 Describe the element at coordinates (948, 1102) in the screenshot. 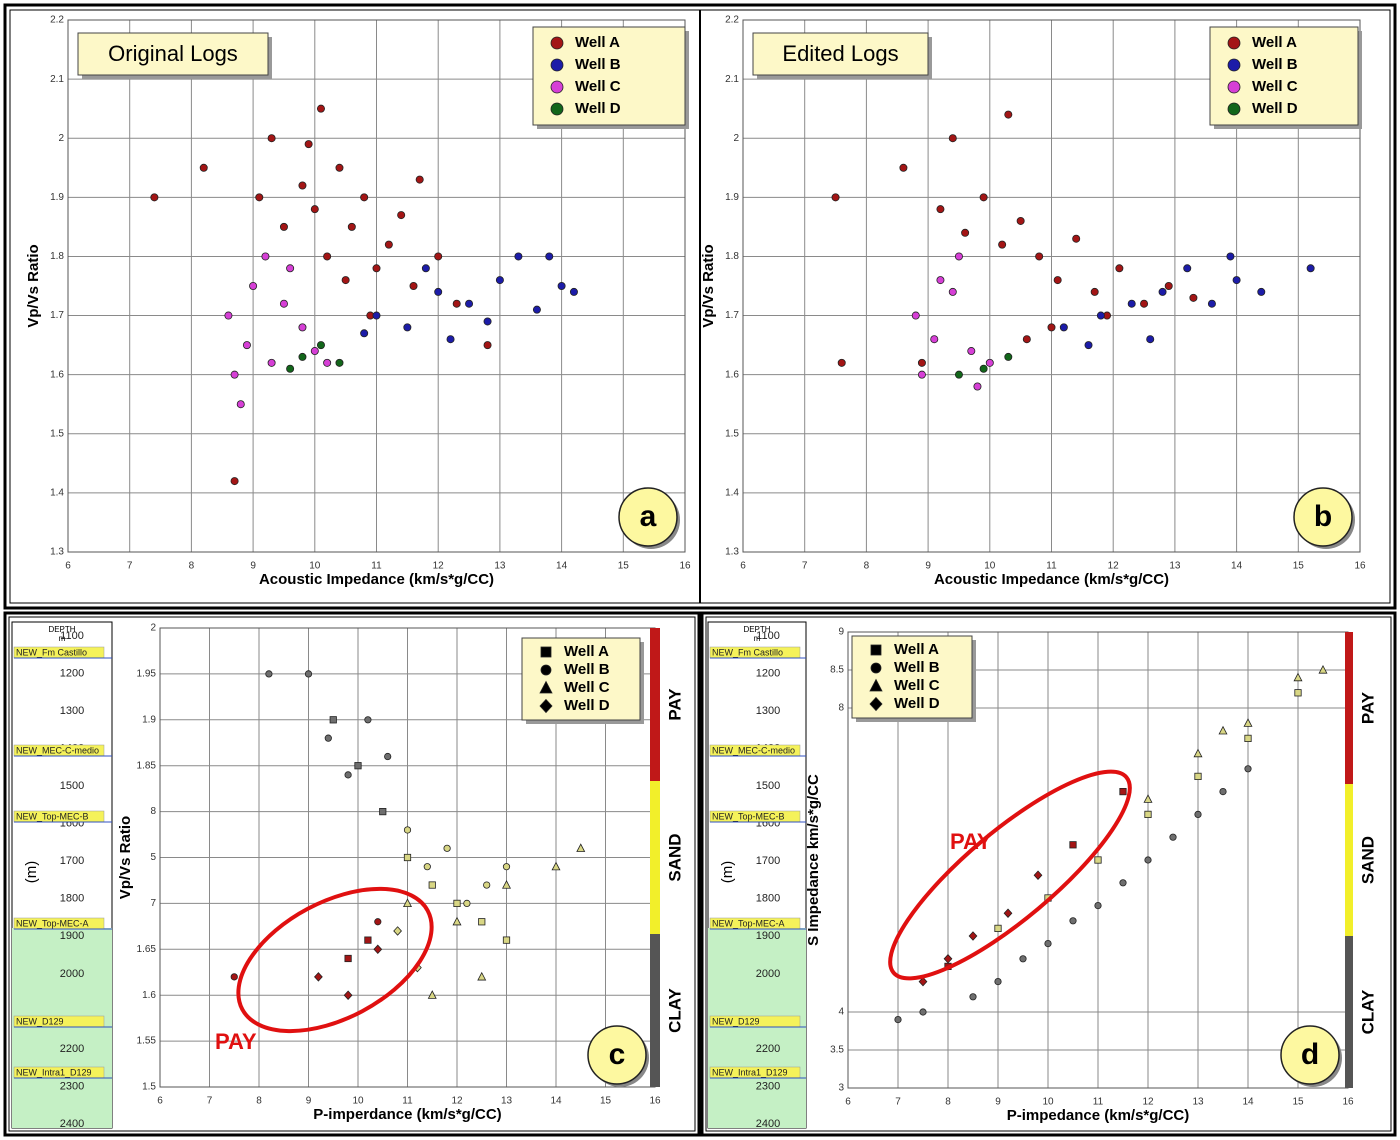

I see `x-tick-label: 8` at that location.